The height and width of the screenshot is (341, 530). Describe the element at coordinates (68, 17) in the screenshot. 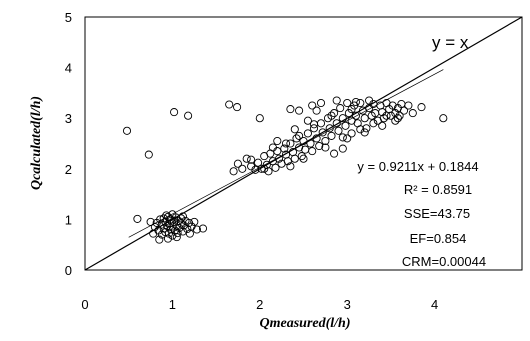

I see `y-tick-label: 5` at that location.